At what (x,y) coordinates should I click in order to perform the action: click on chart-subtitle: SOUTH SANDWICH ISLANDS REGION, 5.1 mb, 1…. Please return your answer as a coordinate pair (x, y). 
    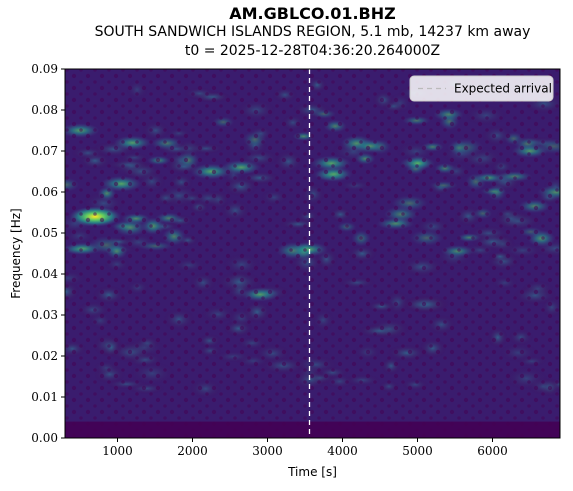
    Looking at the image, I should click on (312, 32).